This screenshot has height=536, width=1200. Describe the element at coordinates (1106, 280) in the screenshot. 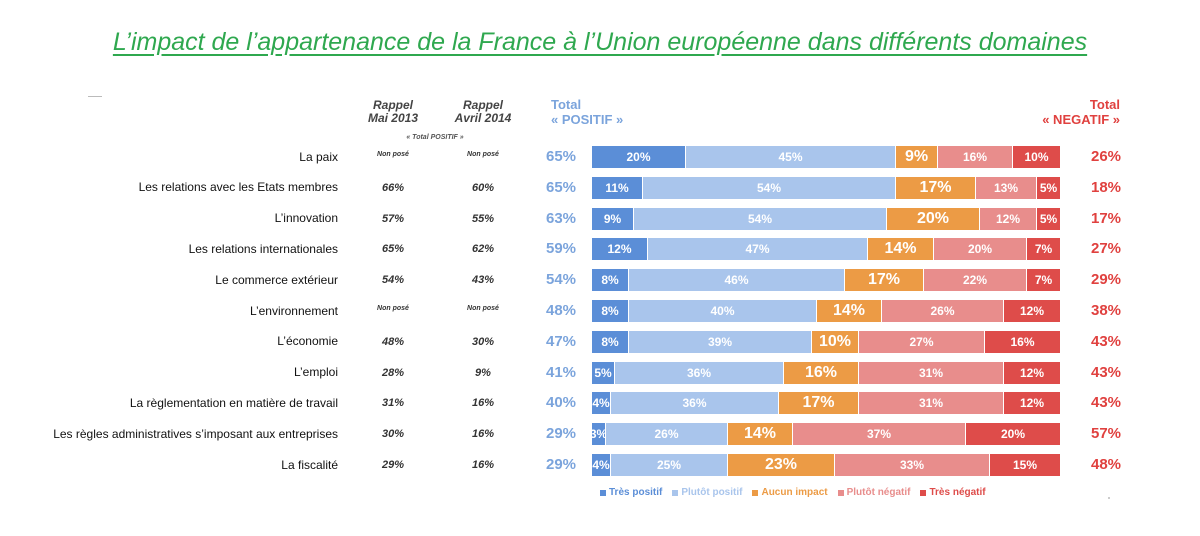

I see `total-negatif-value: 29%` at that location.